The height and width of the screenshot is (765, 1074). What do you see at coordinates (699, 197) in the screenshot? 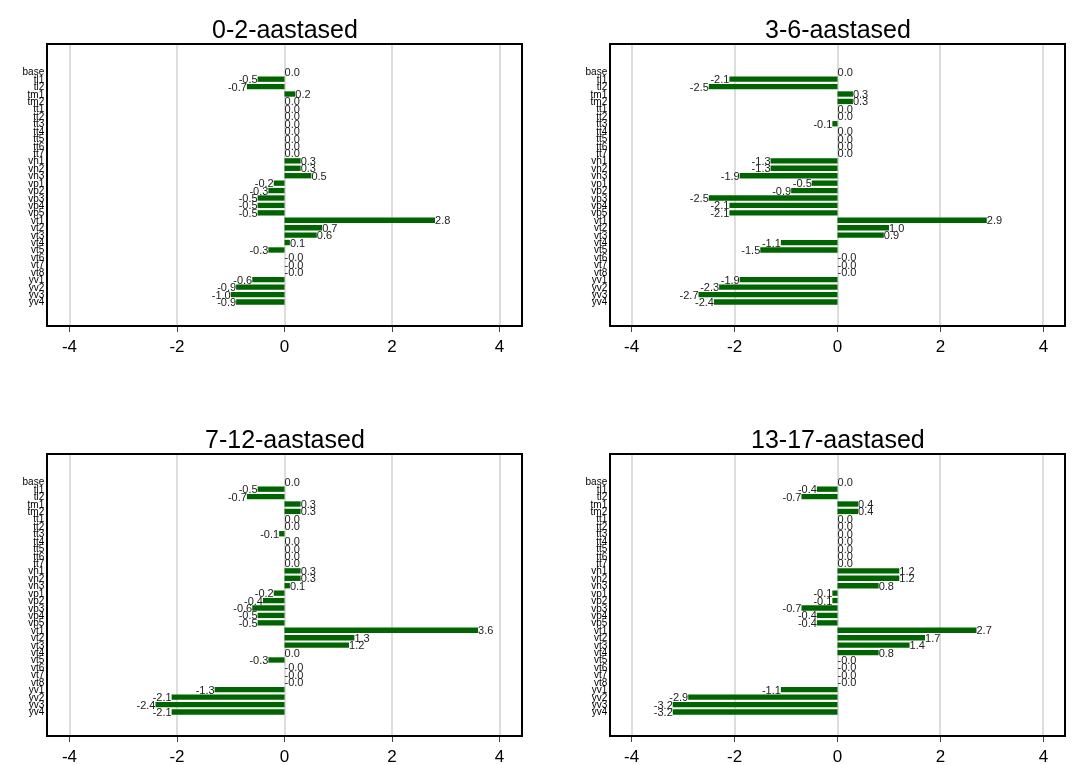
I see `data-label: -2.5` at bounding box center [699, 197].